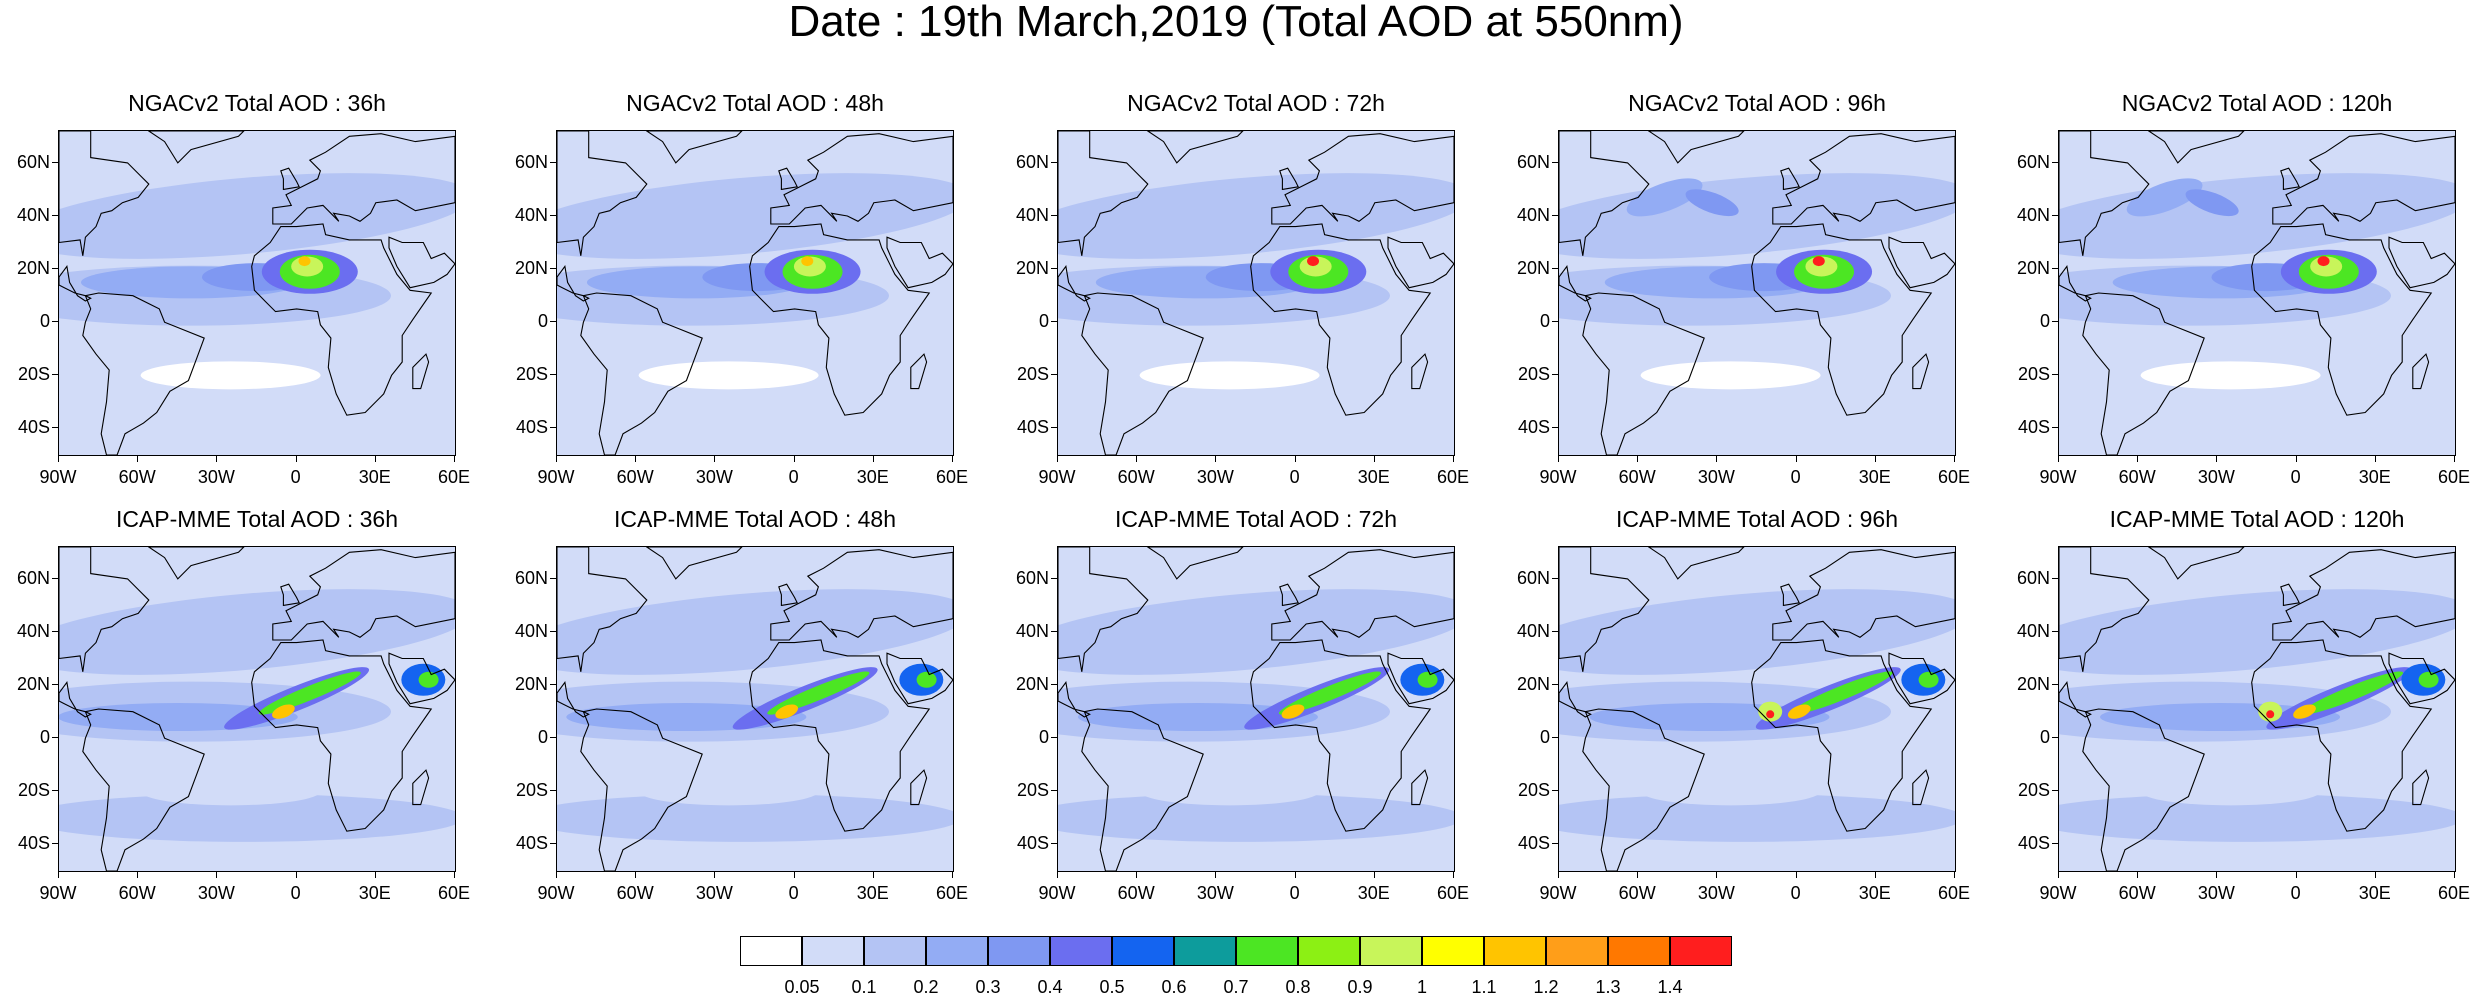  Describe the element at coordinates (1643, 789) in the screenshot. I see `coast-south-america` at that location.